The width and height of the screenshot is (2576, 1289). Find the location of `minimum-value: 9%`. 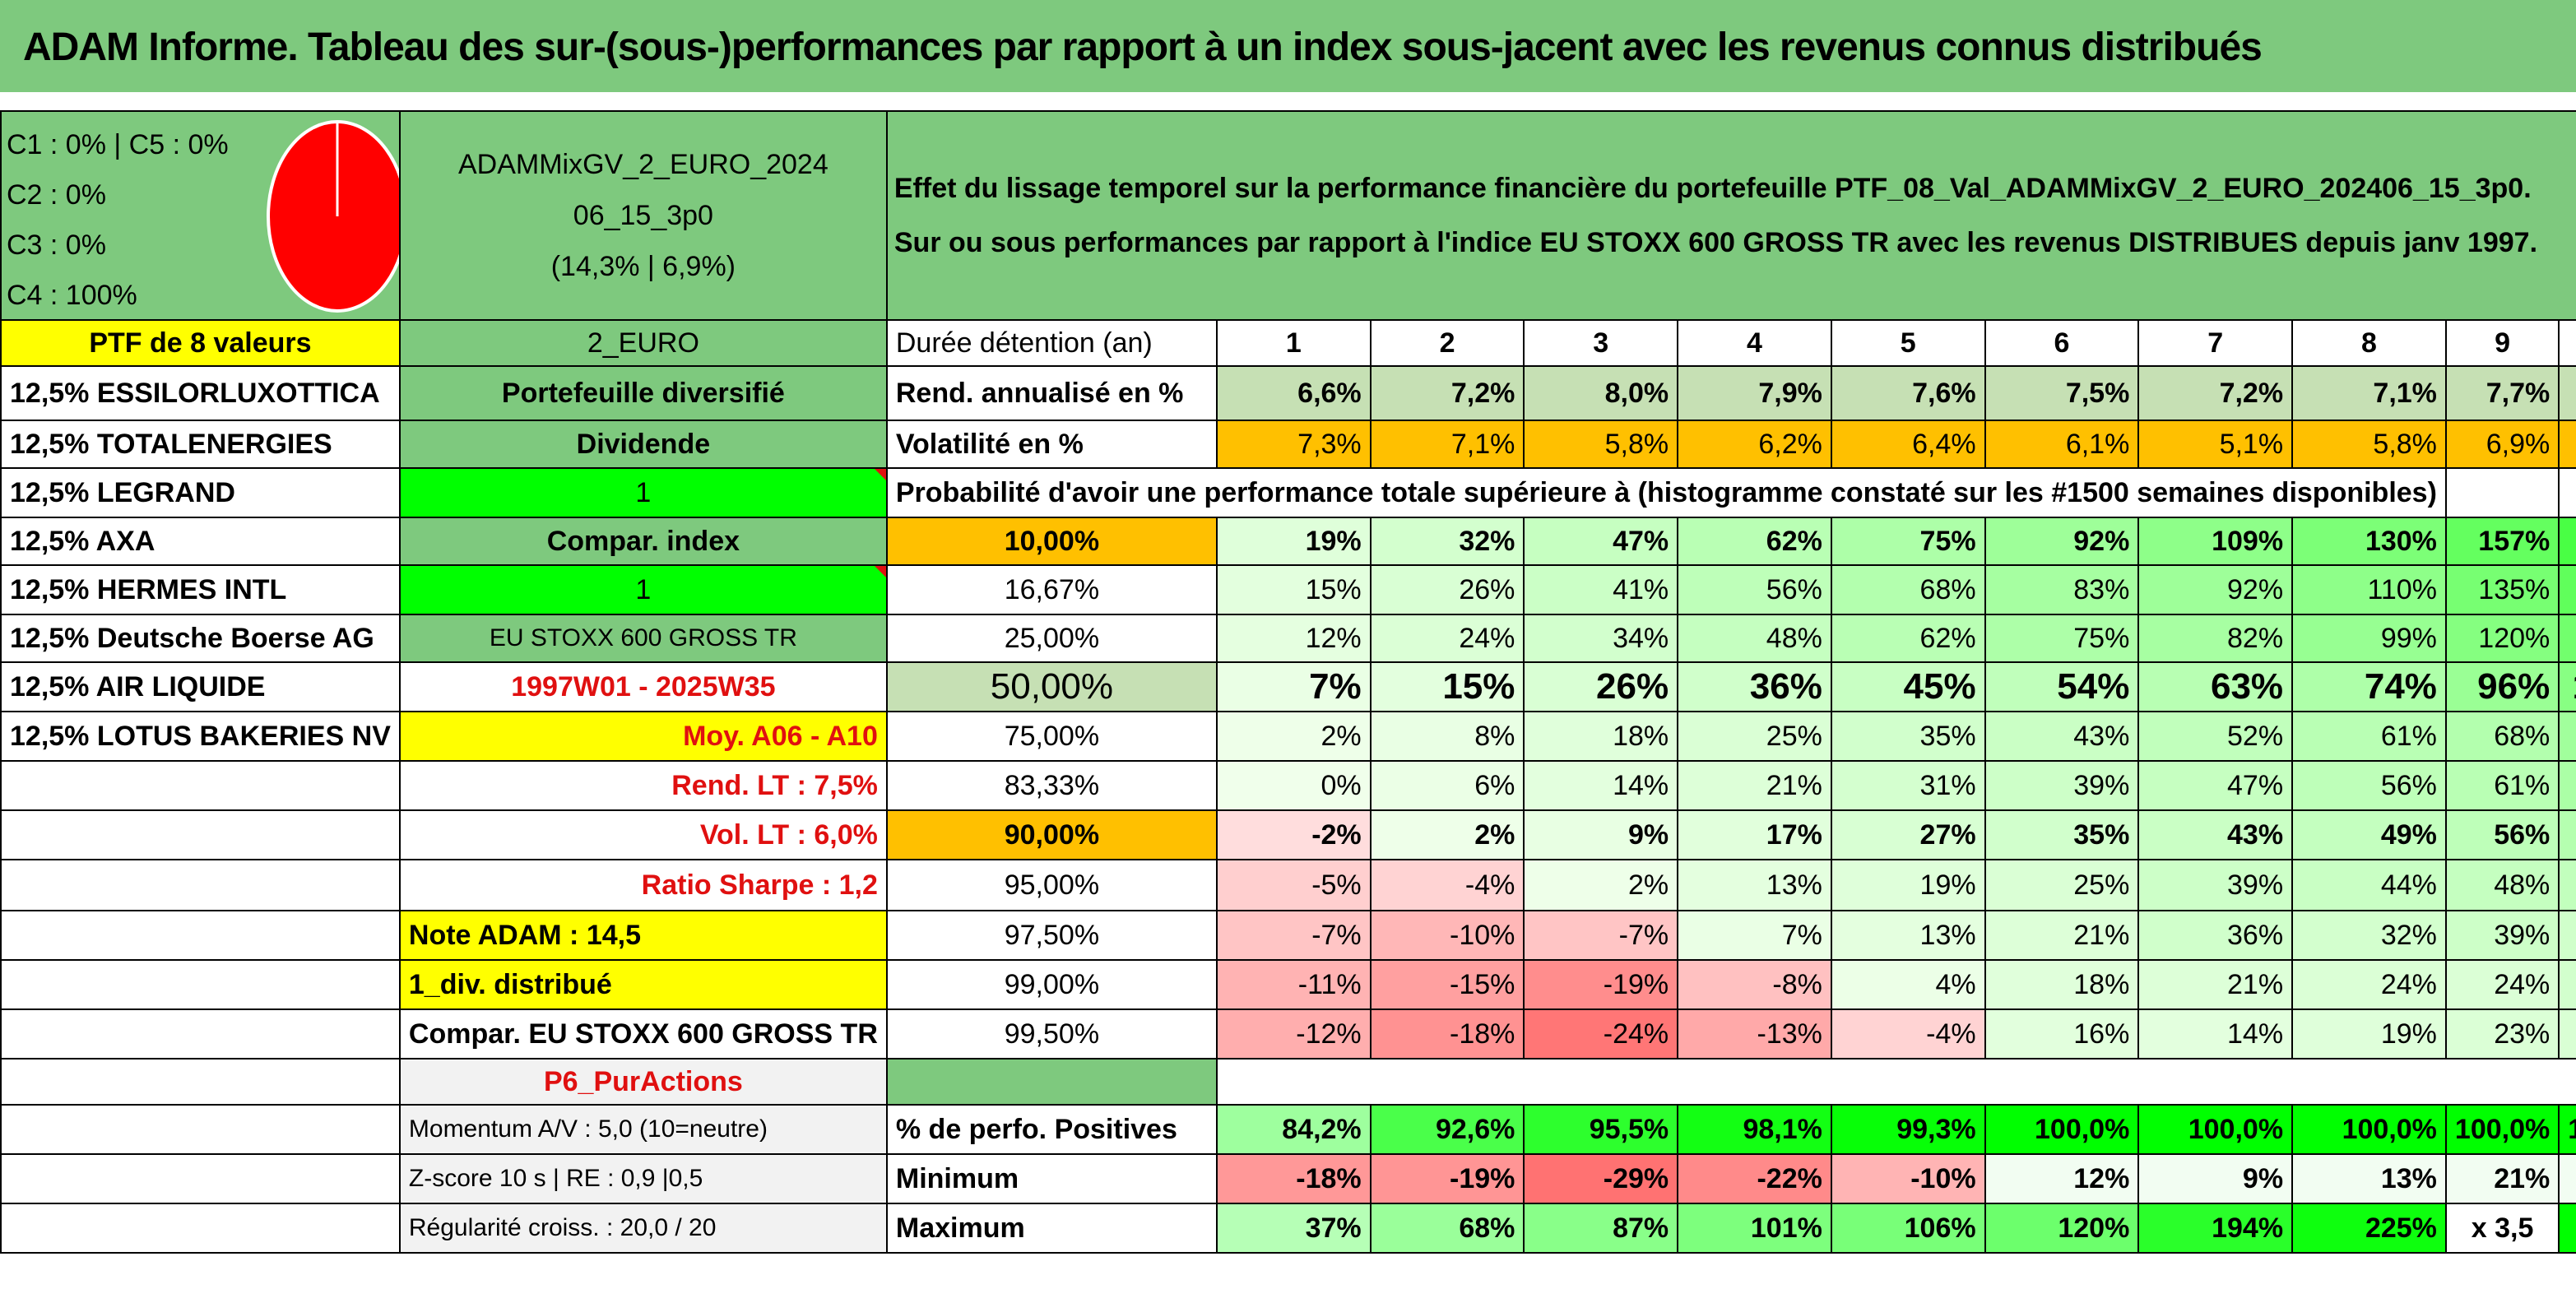

minimum-value: 9% is located at coordinates (2216, 1178).